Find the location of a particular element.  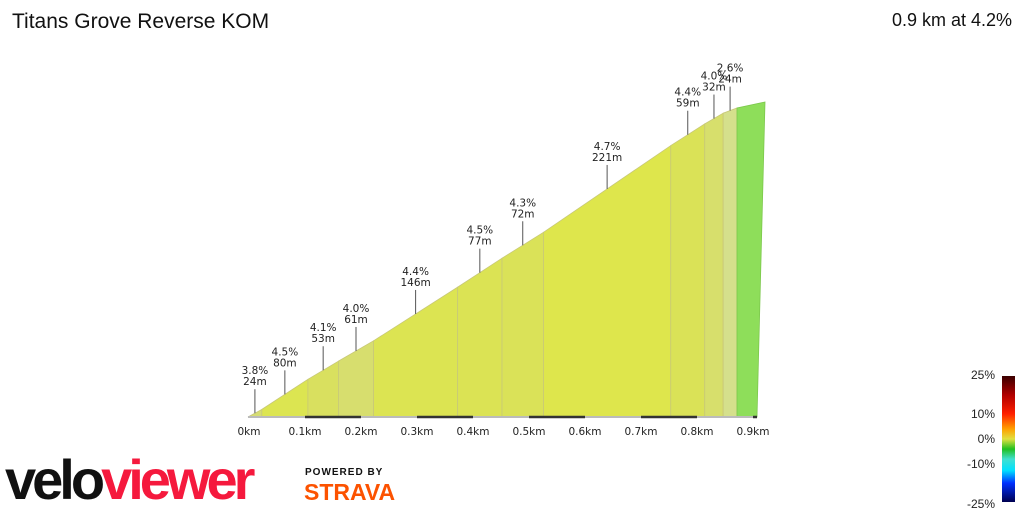

x-tick-label: 0km is located at coordinates (249, 432).